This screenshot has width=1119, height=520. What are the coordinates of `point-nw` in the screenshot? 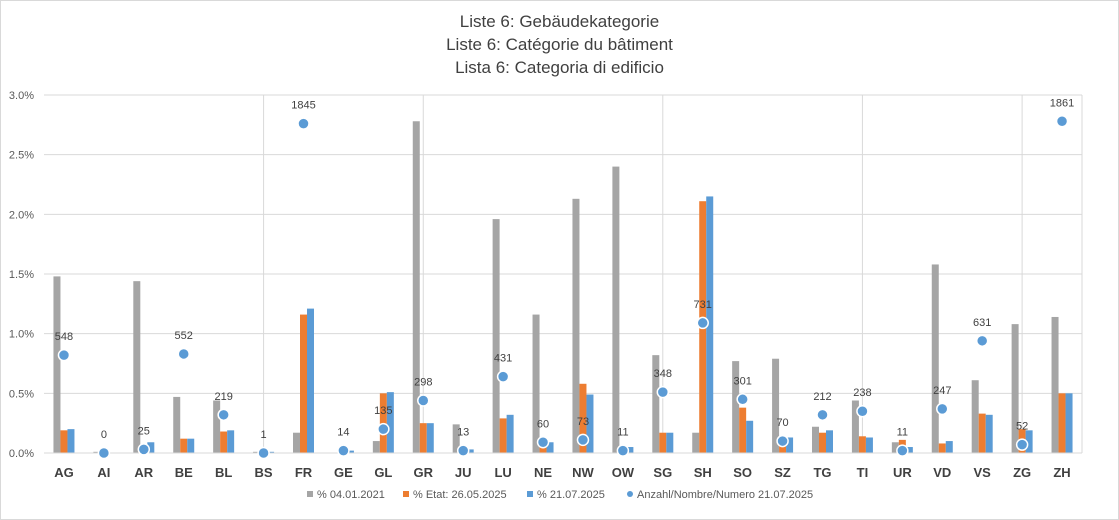 It's located at (583, 440).